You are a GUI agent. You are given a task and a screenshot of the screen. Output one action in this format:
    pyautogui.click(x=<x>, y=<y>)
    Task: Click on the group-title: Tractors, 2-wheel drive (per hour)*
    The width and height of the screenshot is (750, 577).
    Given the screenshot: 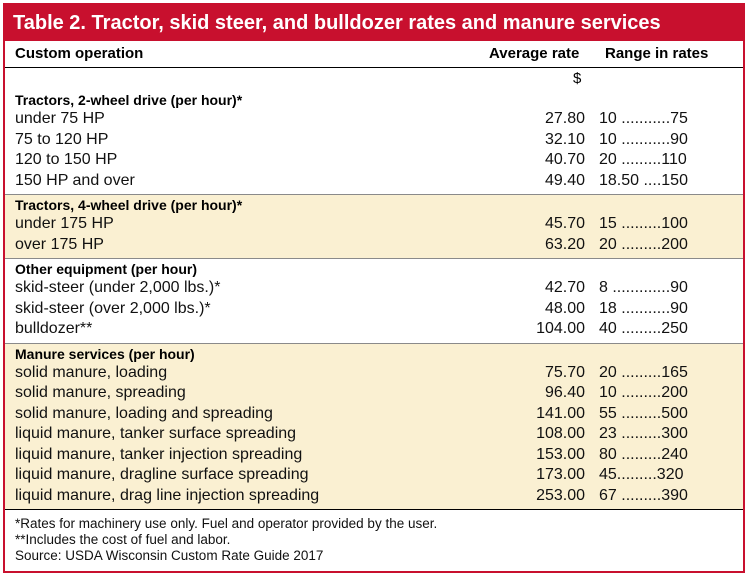 What is the action you would take?
    pyautogui.click(x=129, y=100)
    